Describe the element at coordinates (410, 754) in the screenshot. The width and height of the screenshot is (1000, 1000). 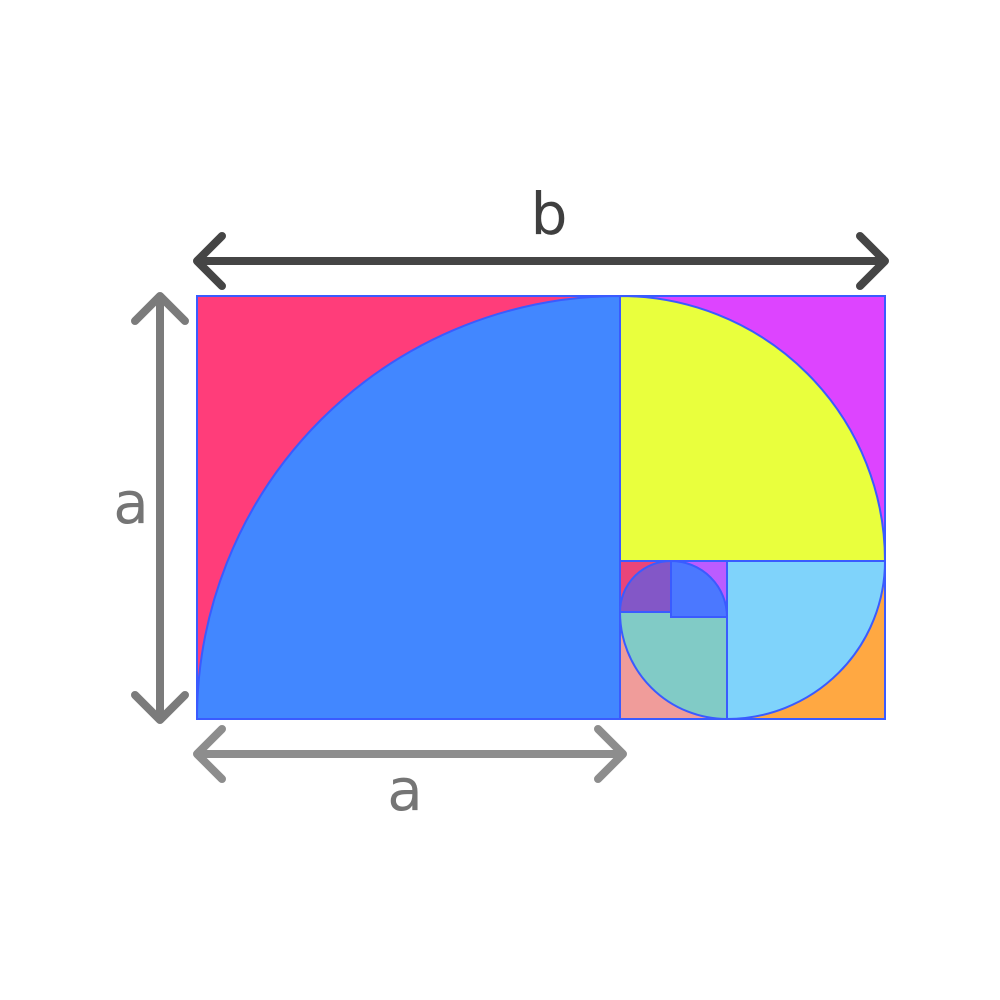
I see `dimension-arrow-a-bottom` at that location.